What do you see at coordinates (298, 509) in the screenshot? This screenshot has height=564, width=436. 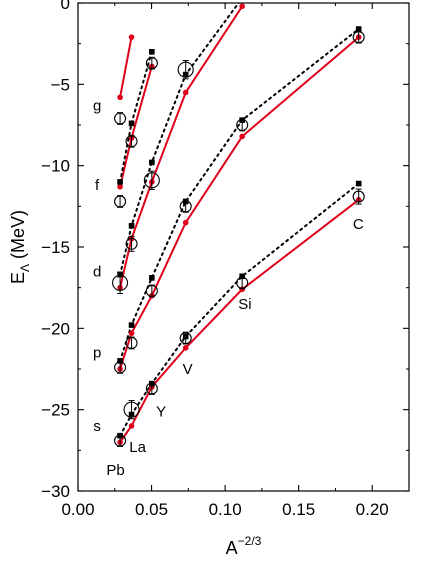 I see `x-tick-label: 0.15` at bounding box center [298, 509].